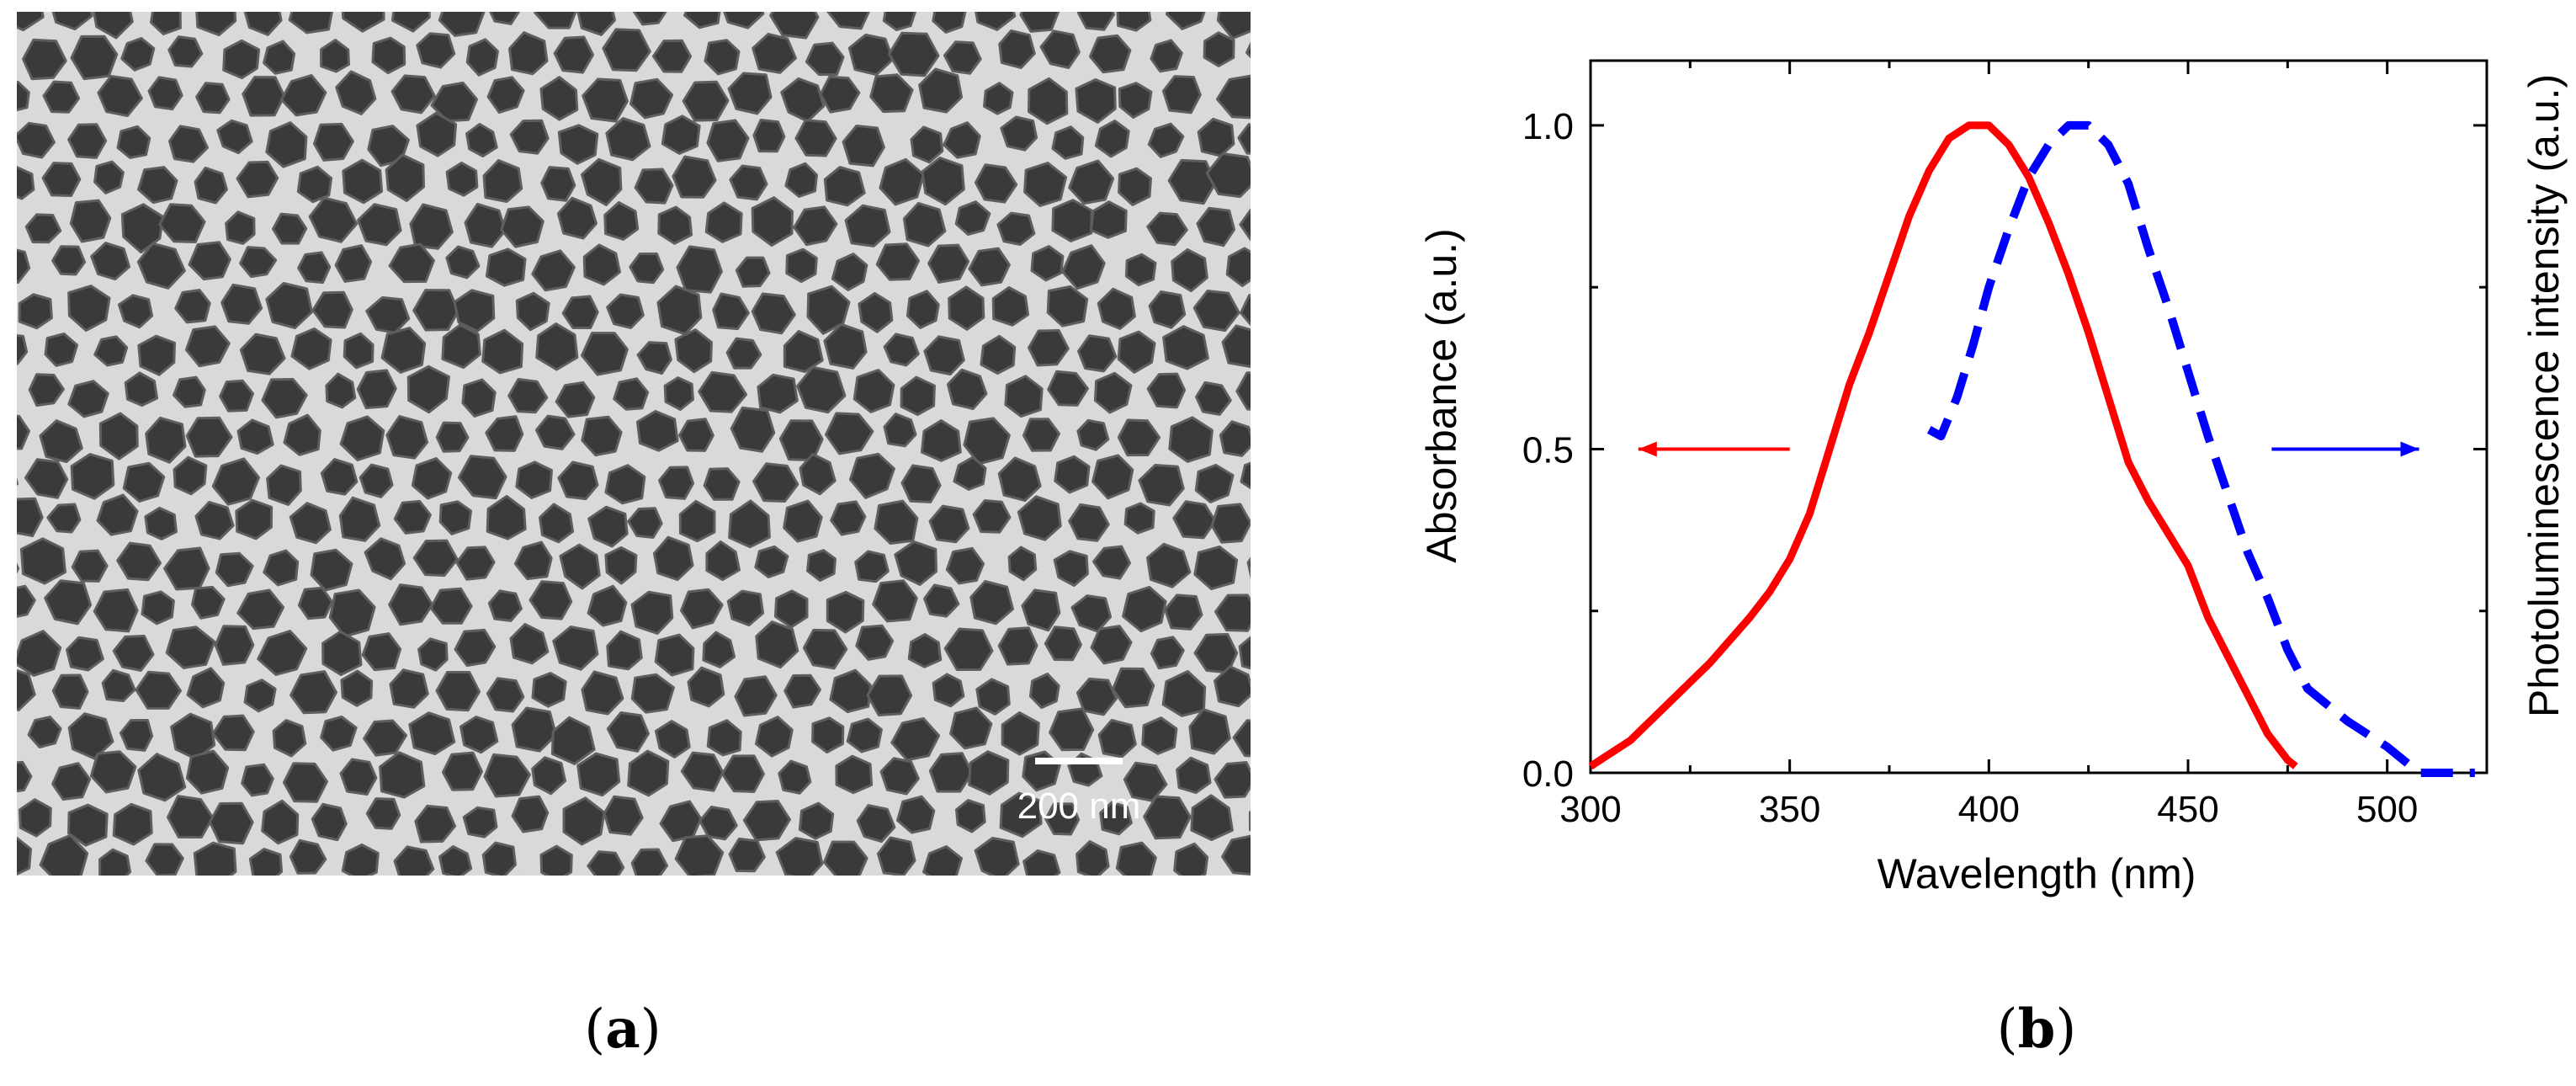 This screenshot has width=2576, height=1086. What do you see at coordinates (1441, 395) in the screenshot?
I see `y-axis-label-left: Absorbance (a.u.)` at bounding box center [1441, 395].